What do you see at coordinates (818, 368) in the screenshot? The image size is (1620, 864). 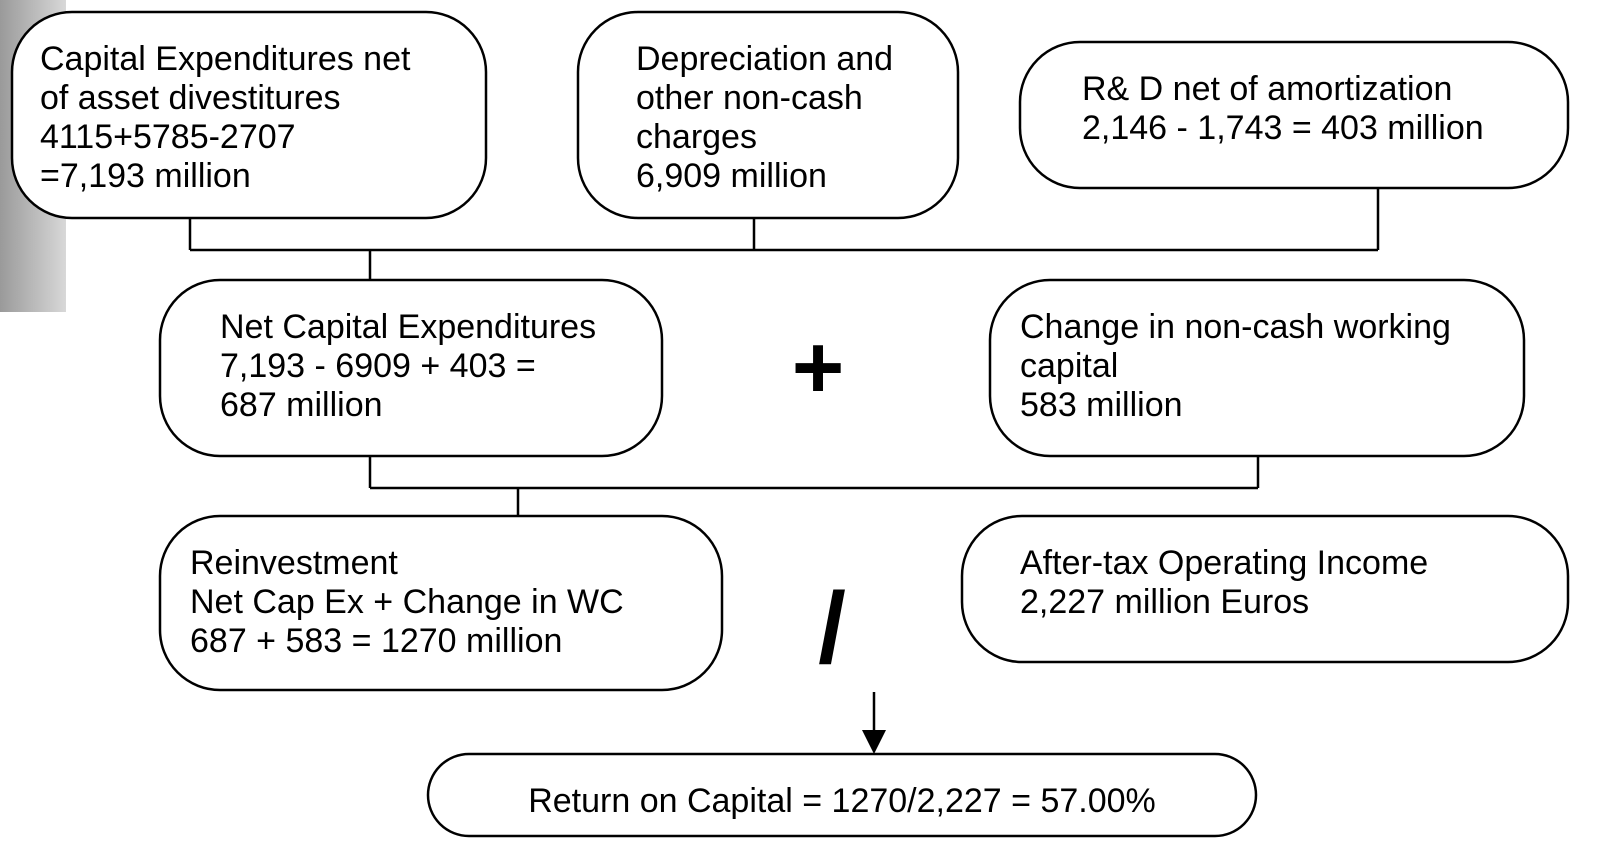 I see `operator: +` at bounding box center [818, 368].